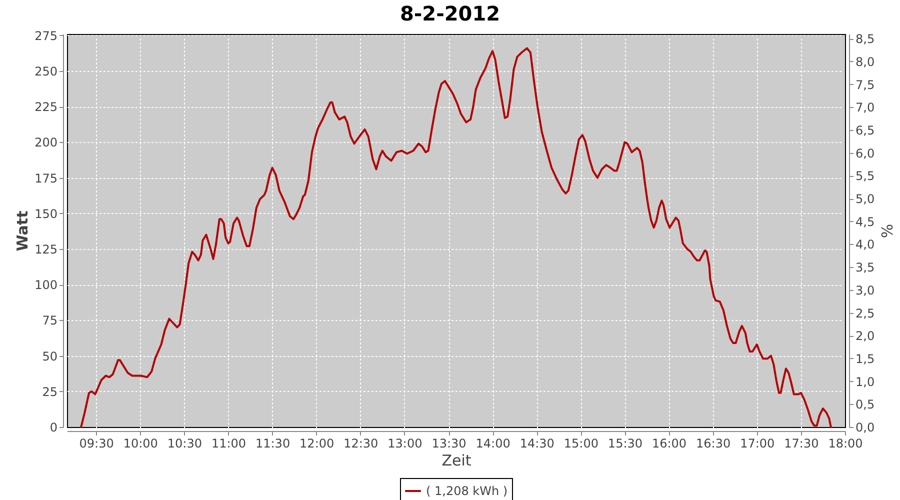 This screenshot has height=500, width=900. What do you see at coordinates (317, 443) in the screenshot?
I see `x-tick-label: 12:00` at bounding box center [317, 443].